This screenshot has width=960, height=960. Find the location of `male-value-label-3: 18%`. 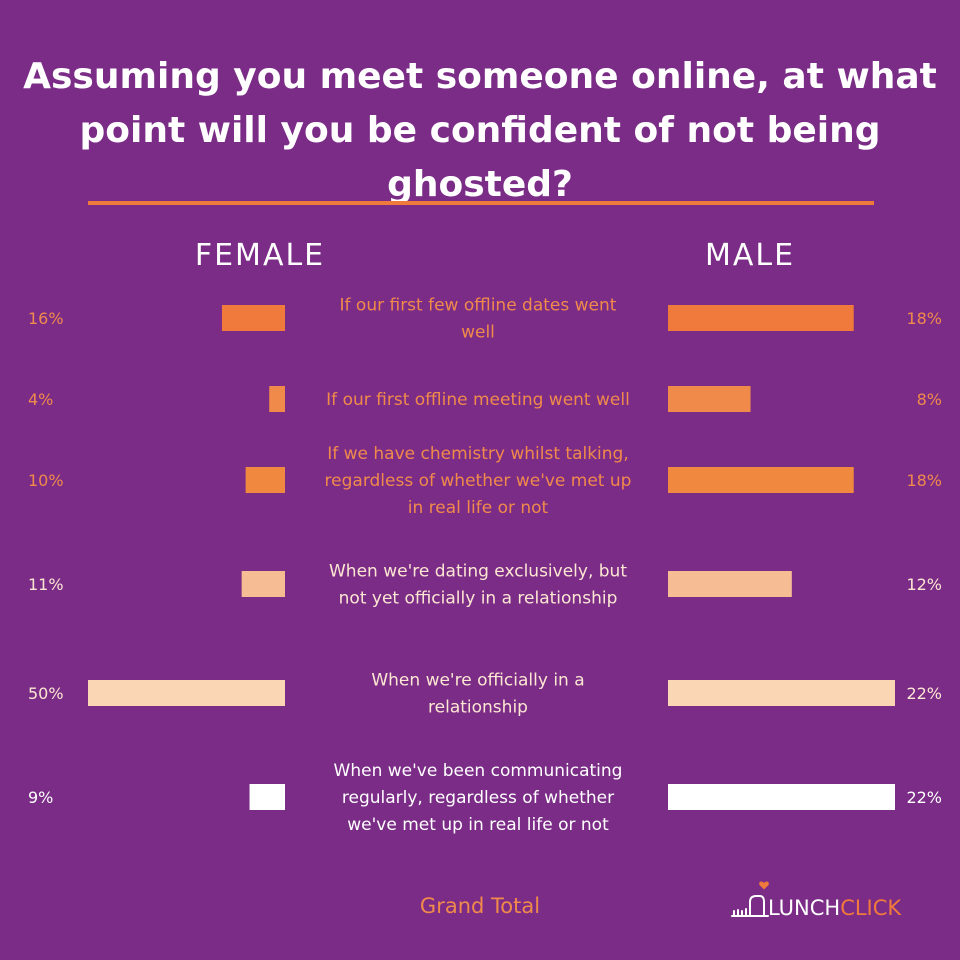

male-value-label-3: 18% is located at coordinates (924, 480).